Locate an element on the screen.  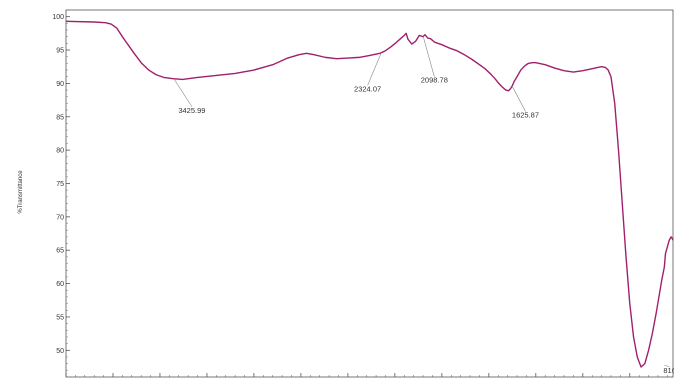
y-tick-label: 100 is located at coordinates (58, 17).